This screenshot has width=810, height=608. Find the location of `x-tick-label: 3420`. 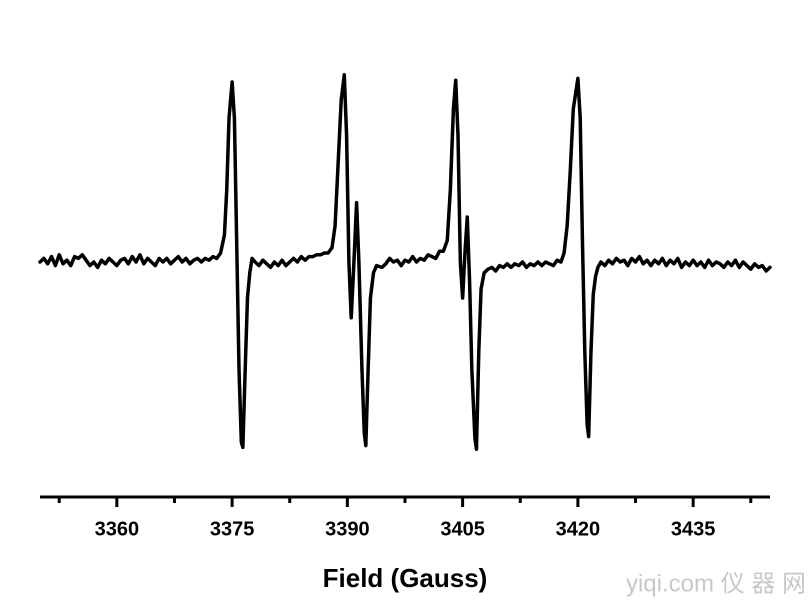

x-tick-label: 3420 is located at coordinates (578, 529).